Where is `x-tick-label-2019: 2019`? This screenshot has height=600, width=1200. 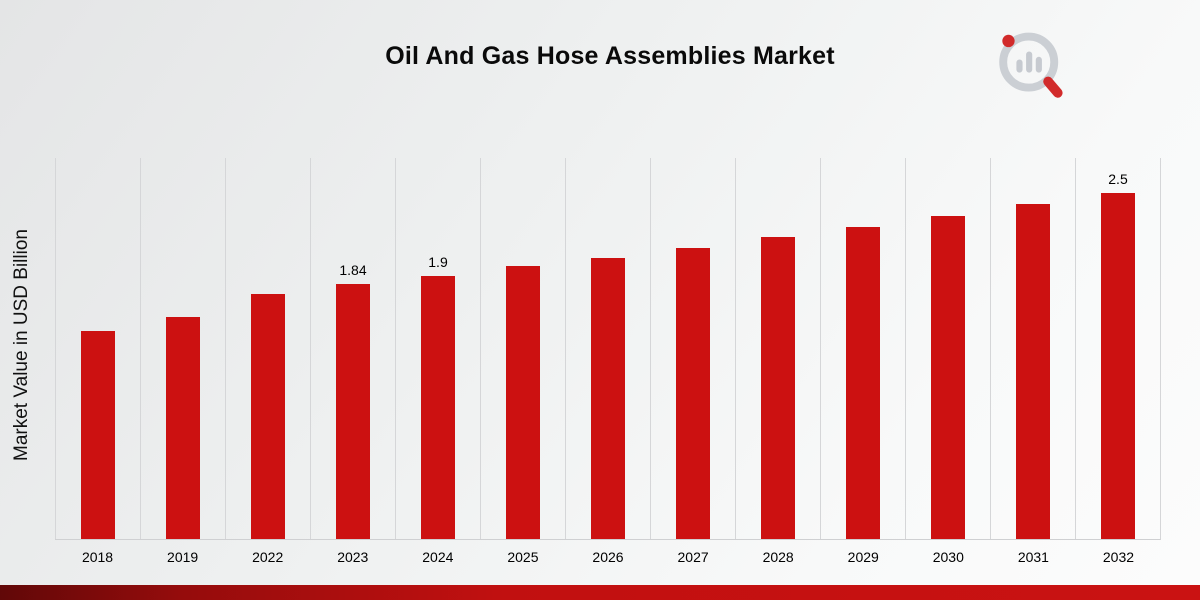
x-tick-label-2019: 2019 is located at coordinates (183, 557).